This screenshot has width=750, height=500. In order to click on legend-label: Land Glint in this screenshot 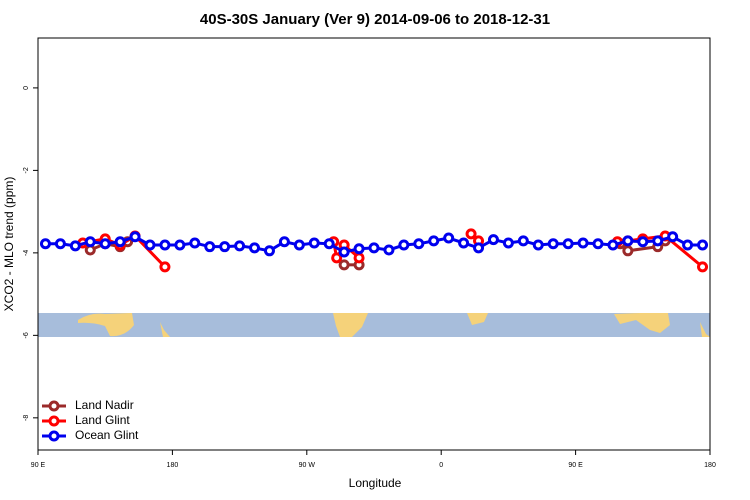, I will do `click(102, 420)`.